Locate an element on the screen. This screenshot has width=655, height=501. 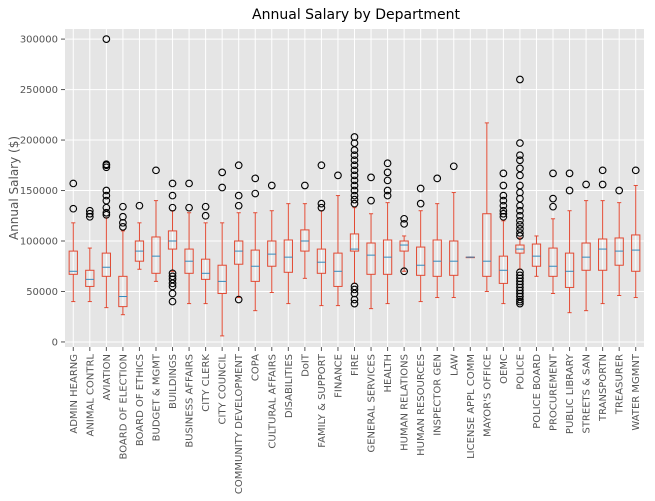
x-tick-label: POLICE BOARD is located at coordinates (537, 391).